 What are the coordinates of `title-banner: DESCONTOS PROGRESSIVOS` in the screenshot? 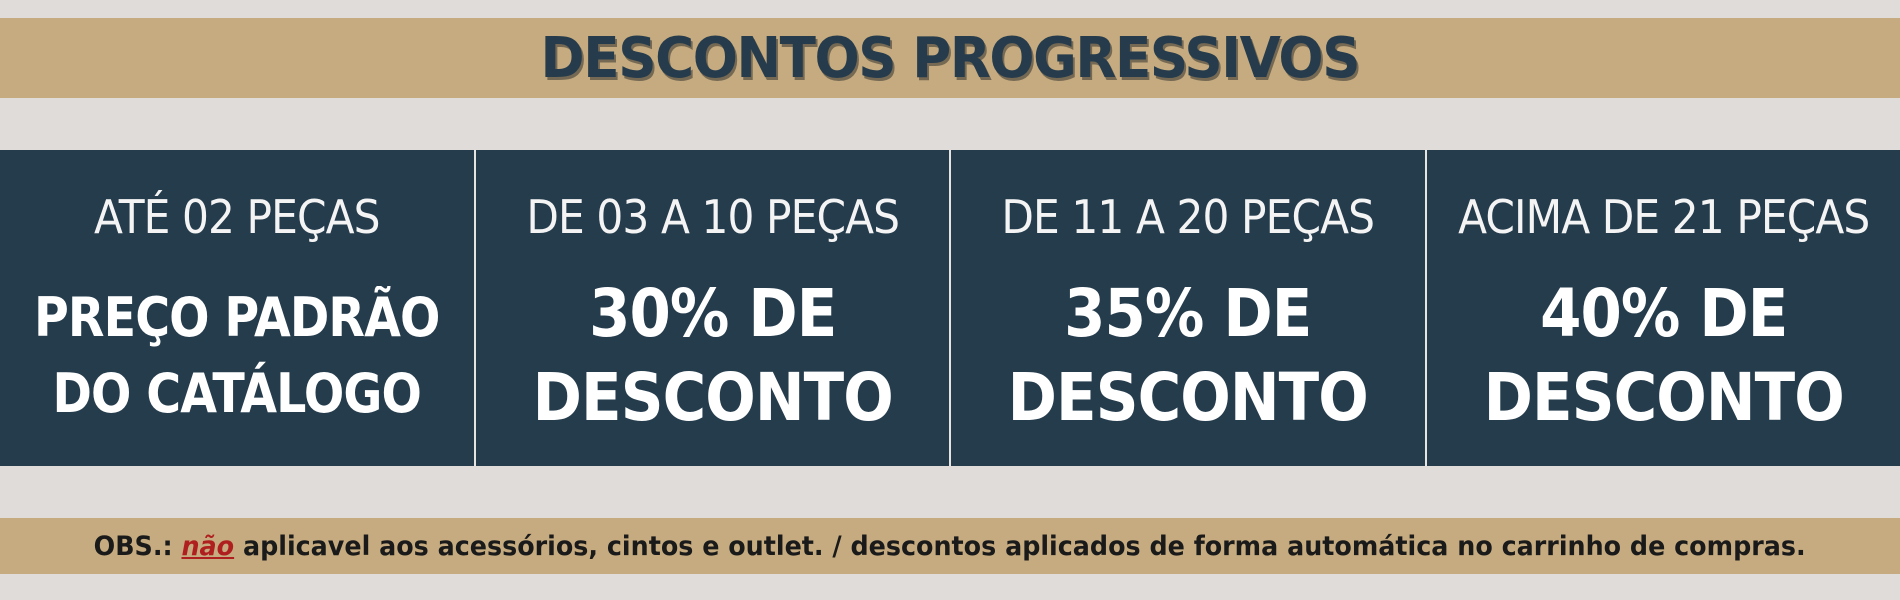 It's located at (950, 58).